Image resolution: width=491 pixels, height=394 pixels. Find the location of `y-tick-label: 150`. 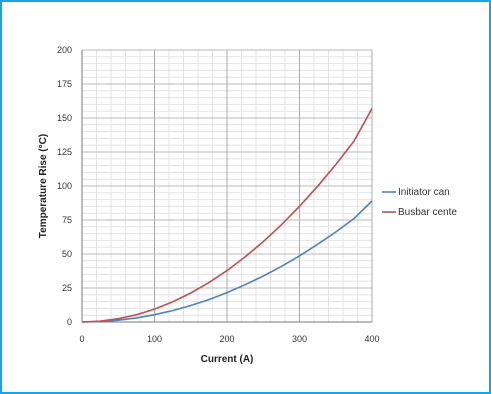

y-tick-label: 150 is located at coordinates (64, 118).